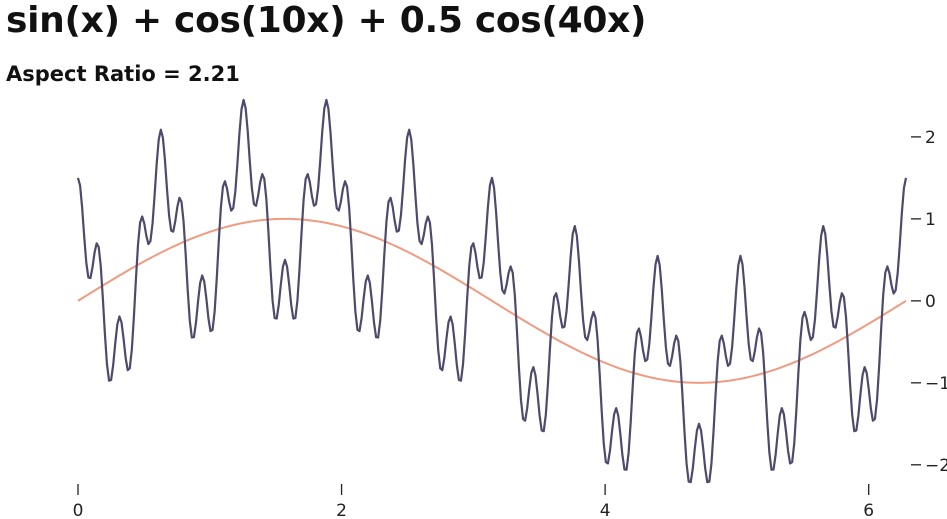  What do you see at coordinates (936, 384) in the screenshot?
I see `y-tick-label: −1` at bounding box center [936, 384].